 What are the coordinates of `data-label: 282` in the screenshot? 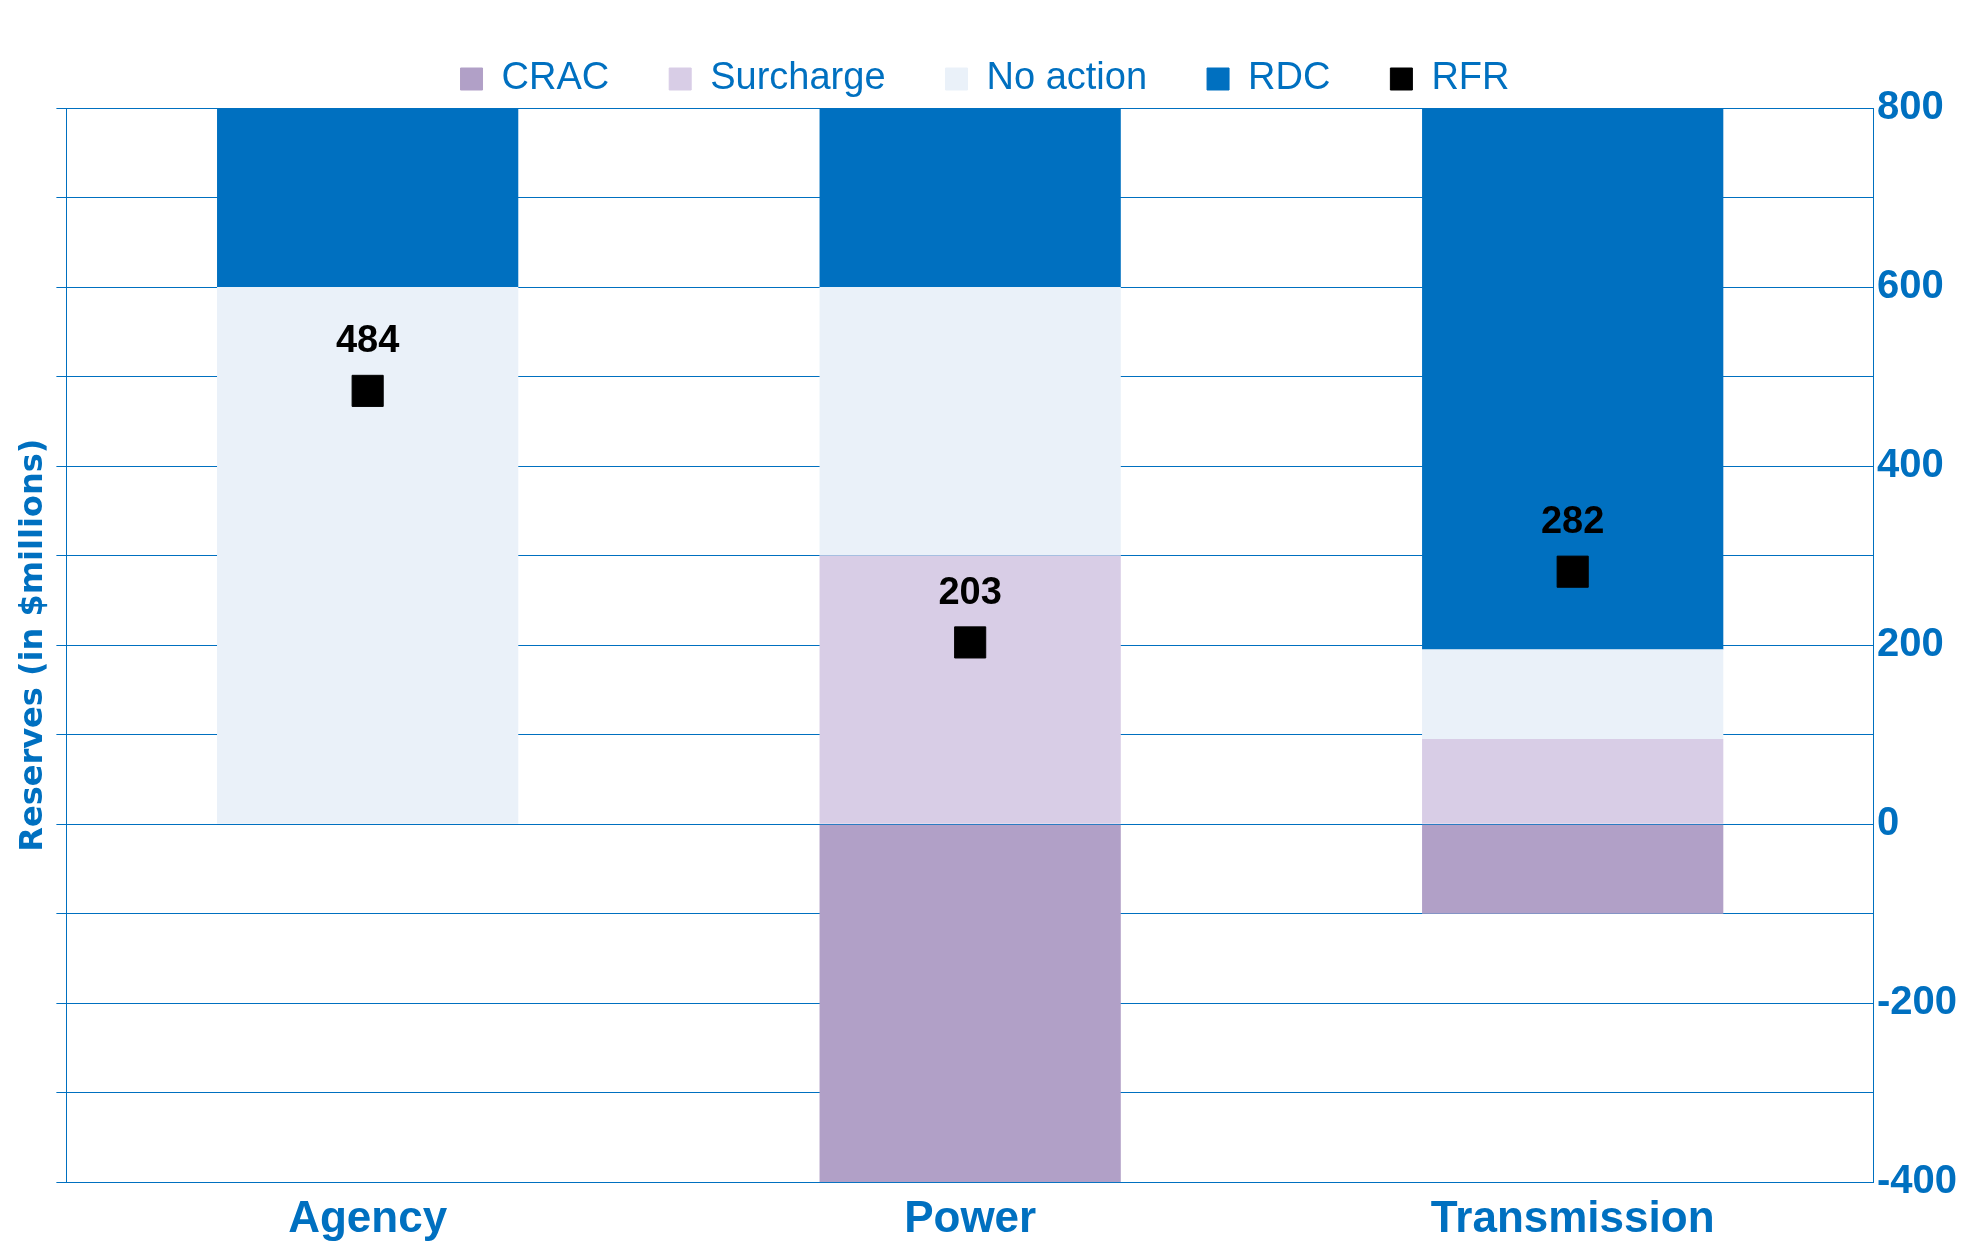 It's located at (1572, 520).